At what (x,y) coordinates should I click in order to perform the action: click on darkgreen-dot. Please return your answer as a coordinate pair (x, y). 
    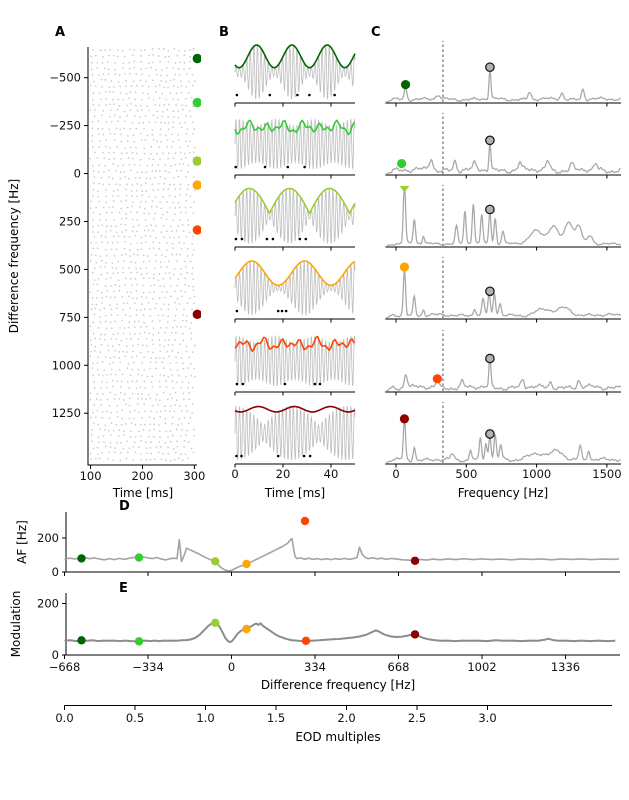
    Looking at the image, I should click on (405, 84).